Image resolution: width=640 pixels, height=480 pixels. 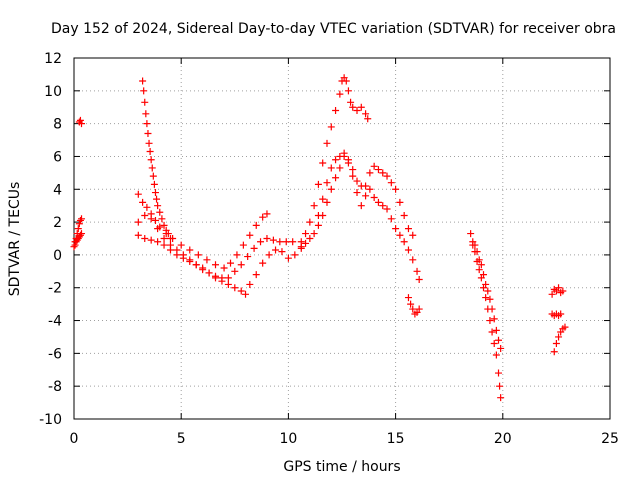 I want to click on series-mid-band-lower, so click(x=219, y=264).